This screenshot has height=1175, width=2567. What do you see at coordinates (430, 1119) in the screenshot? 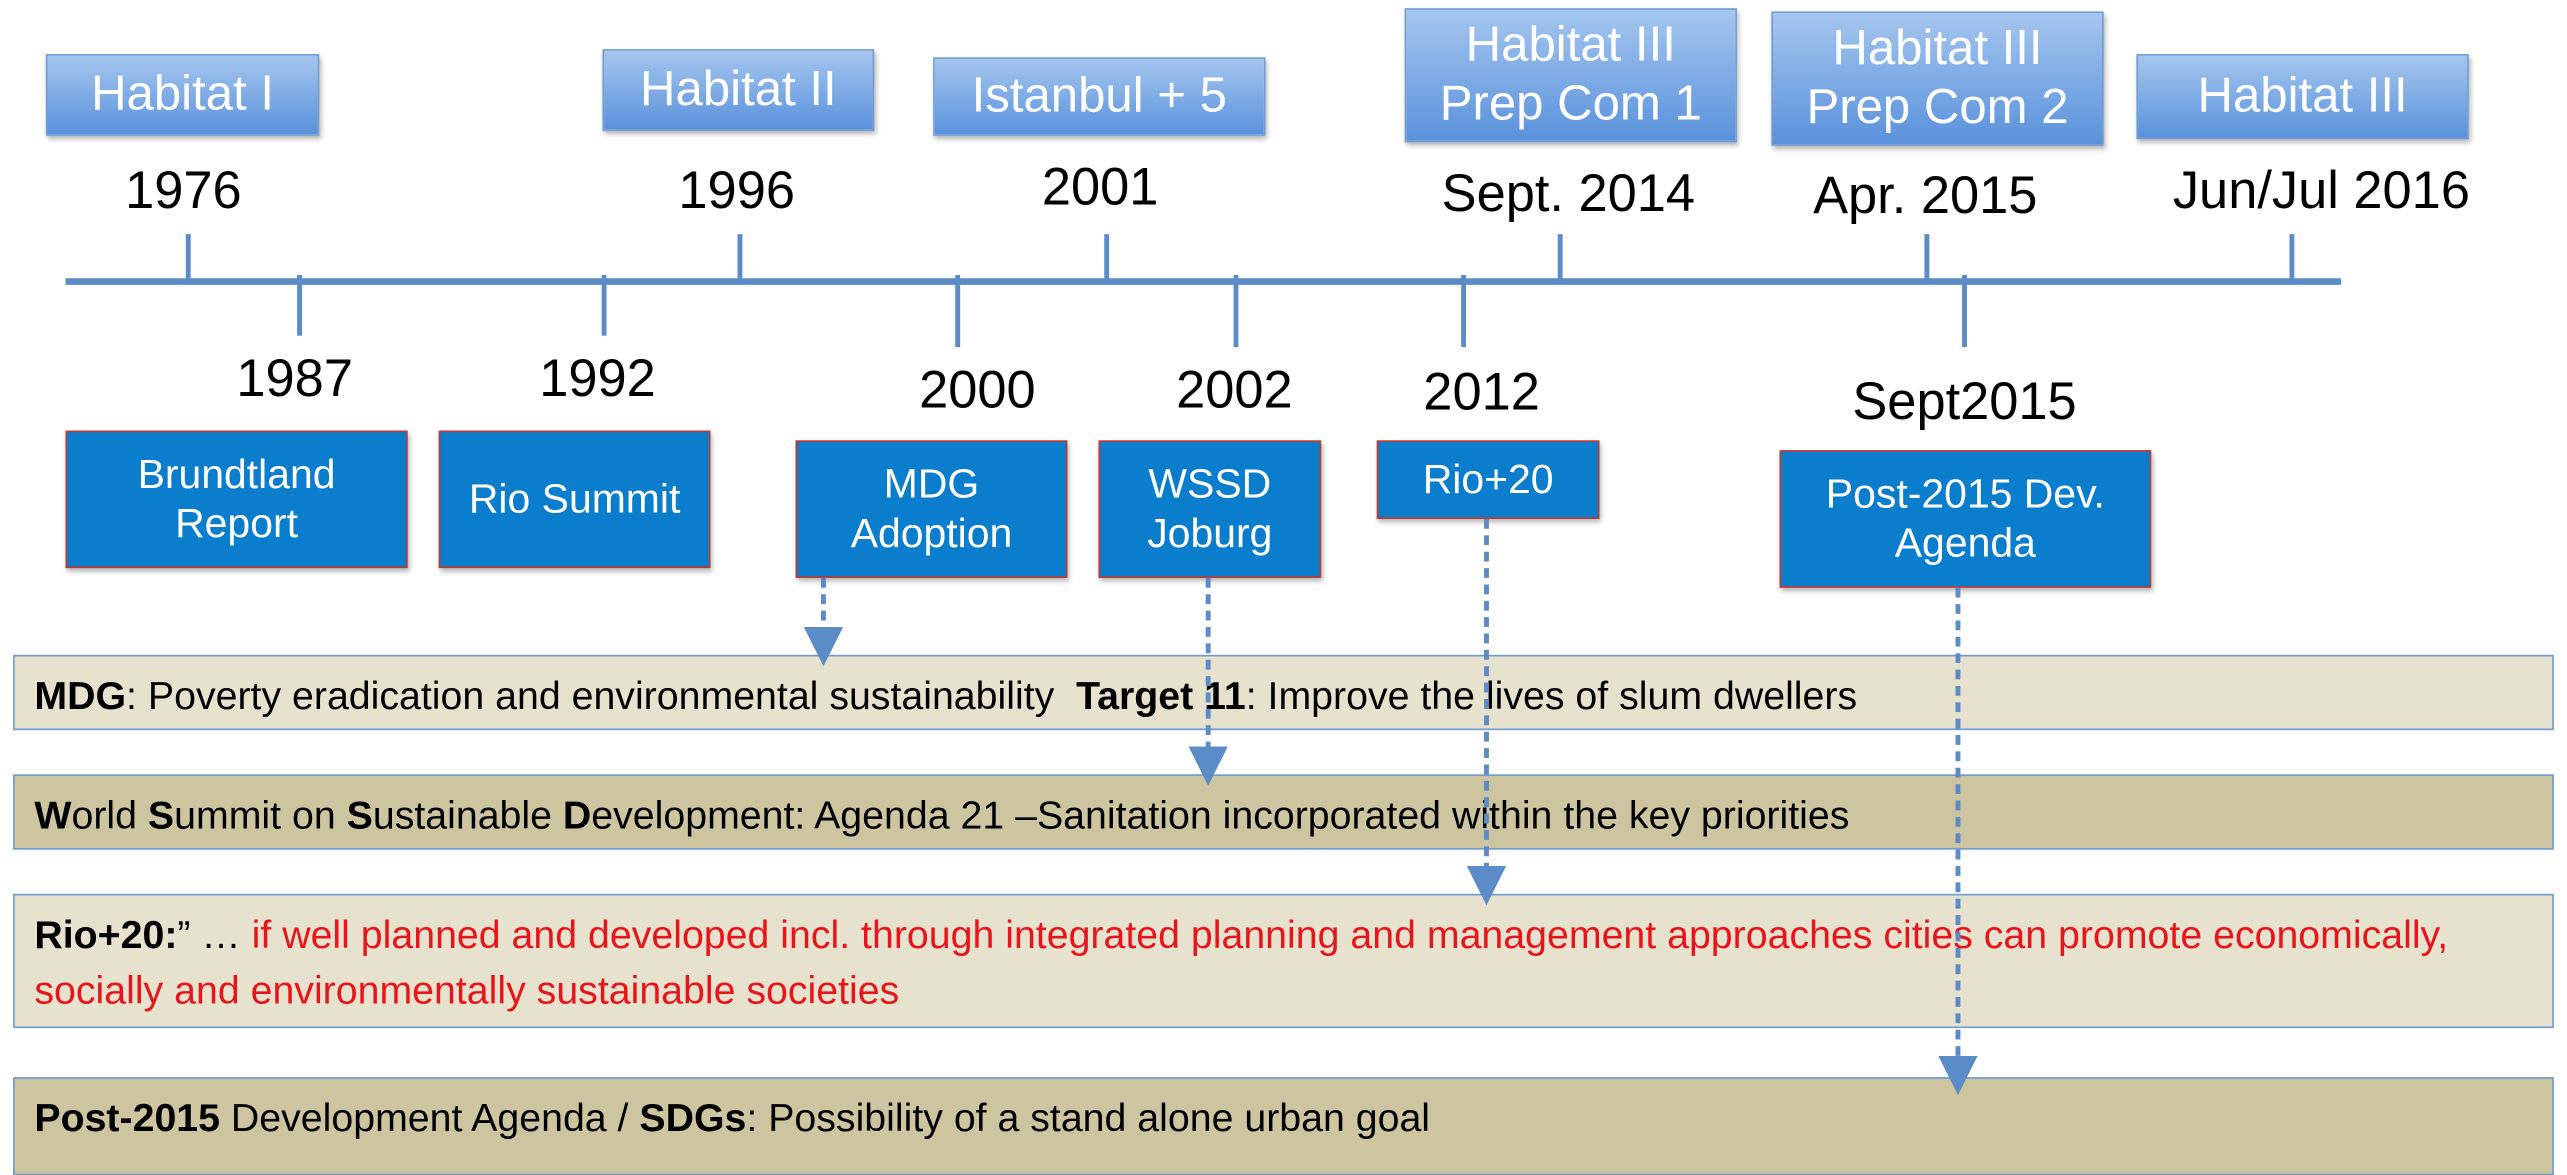
I see `note-text: Development Agenda /` at bounding box center [430, 1119].